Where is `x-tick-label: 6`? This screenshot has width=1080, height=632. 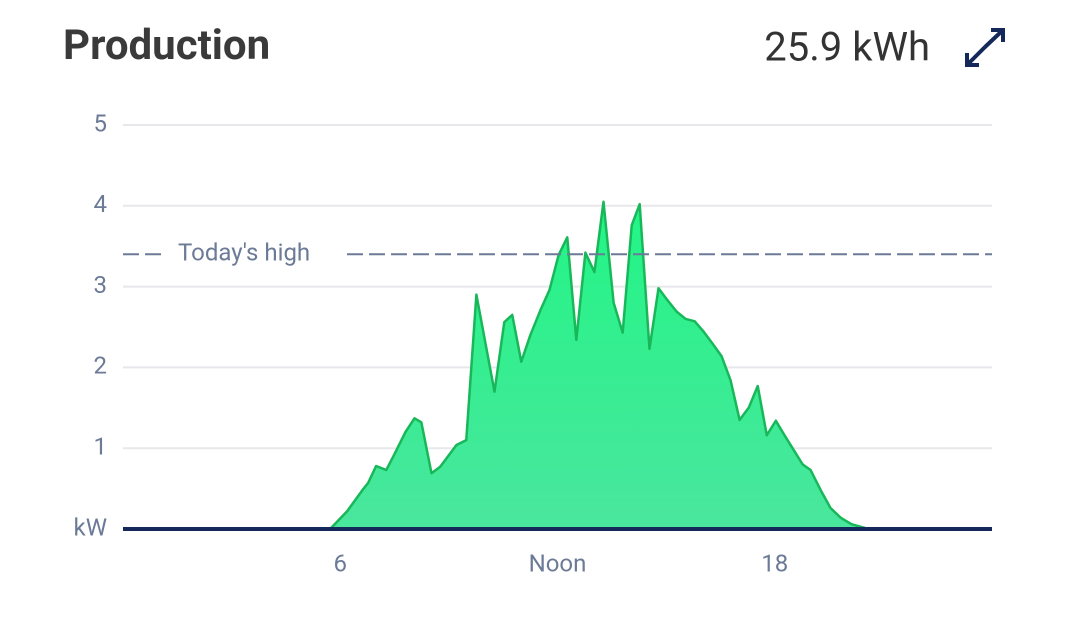 x-tick-label: 6 is located at coordinates (341, 563).